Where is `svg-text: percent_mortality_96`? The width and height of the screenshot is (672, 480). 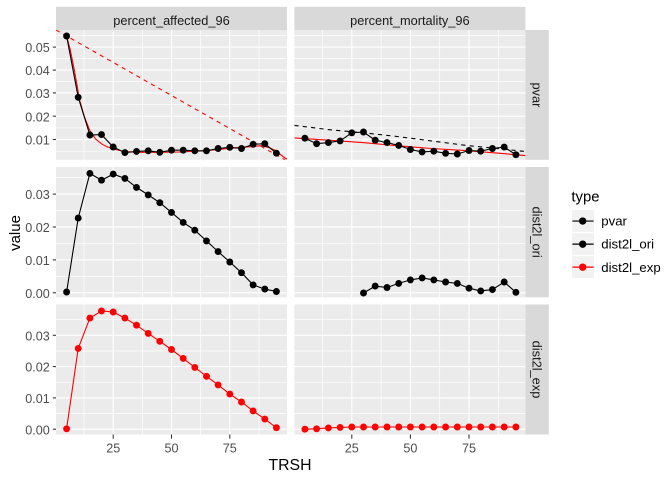
svg-text: percent_mortality_96 is located at coordinates (410, 20).